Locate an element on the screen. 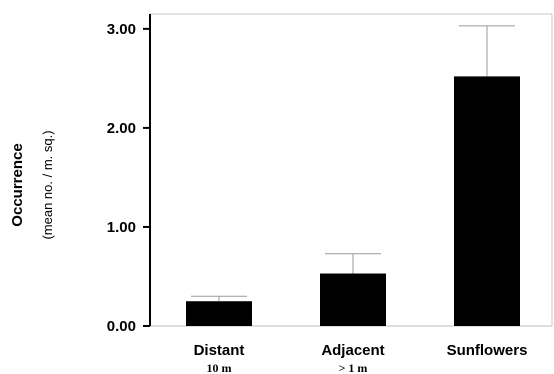 The height and width of the screenshot is (374, 554). y-tick-label: 0.00 is located at coordinates (121, 326).